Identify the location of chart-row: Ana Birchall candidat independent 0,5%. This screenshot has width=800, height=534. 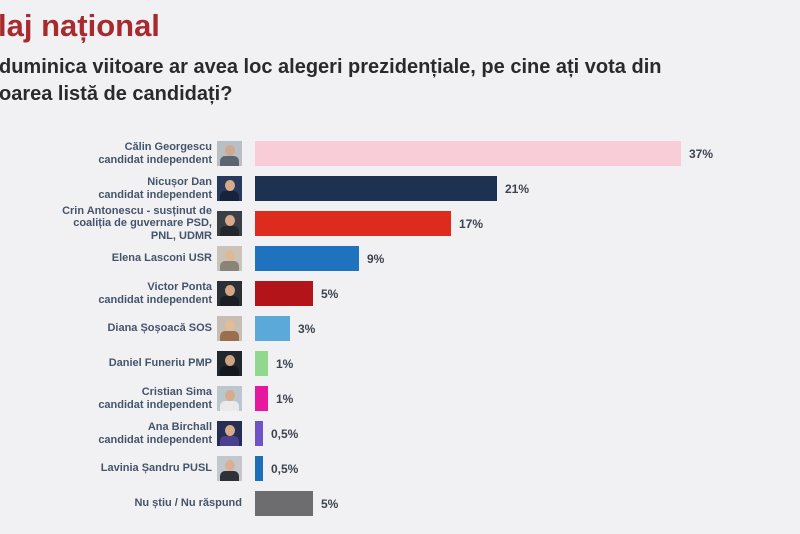
(400, 433).